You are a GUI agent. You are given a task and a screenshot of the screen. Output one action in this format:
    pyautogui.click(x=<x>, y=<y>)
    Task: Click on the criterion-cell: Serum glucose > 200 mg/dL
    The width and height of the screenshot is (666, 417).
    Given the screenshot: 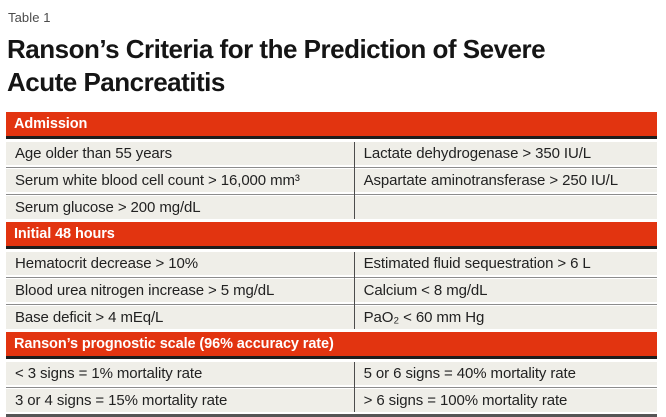 What is the action you would take?
    pyautogui.click(x=108, y=207)
    